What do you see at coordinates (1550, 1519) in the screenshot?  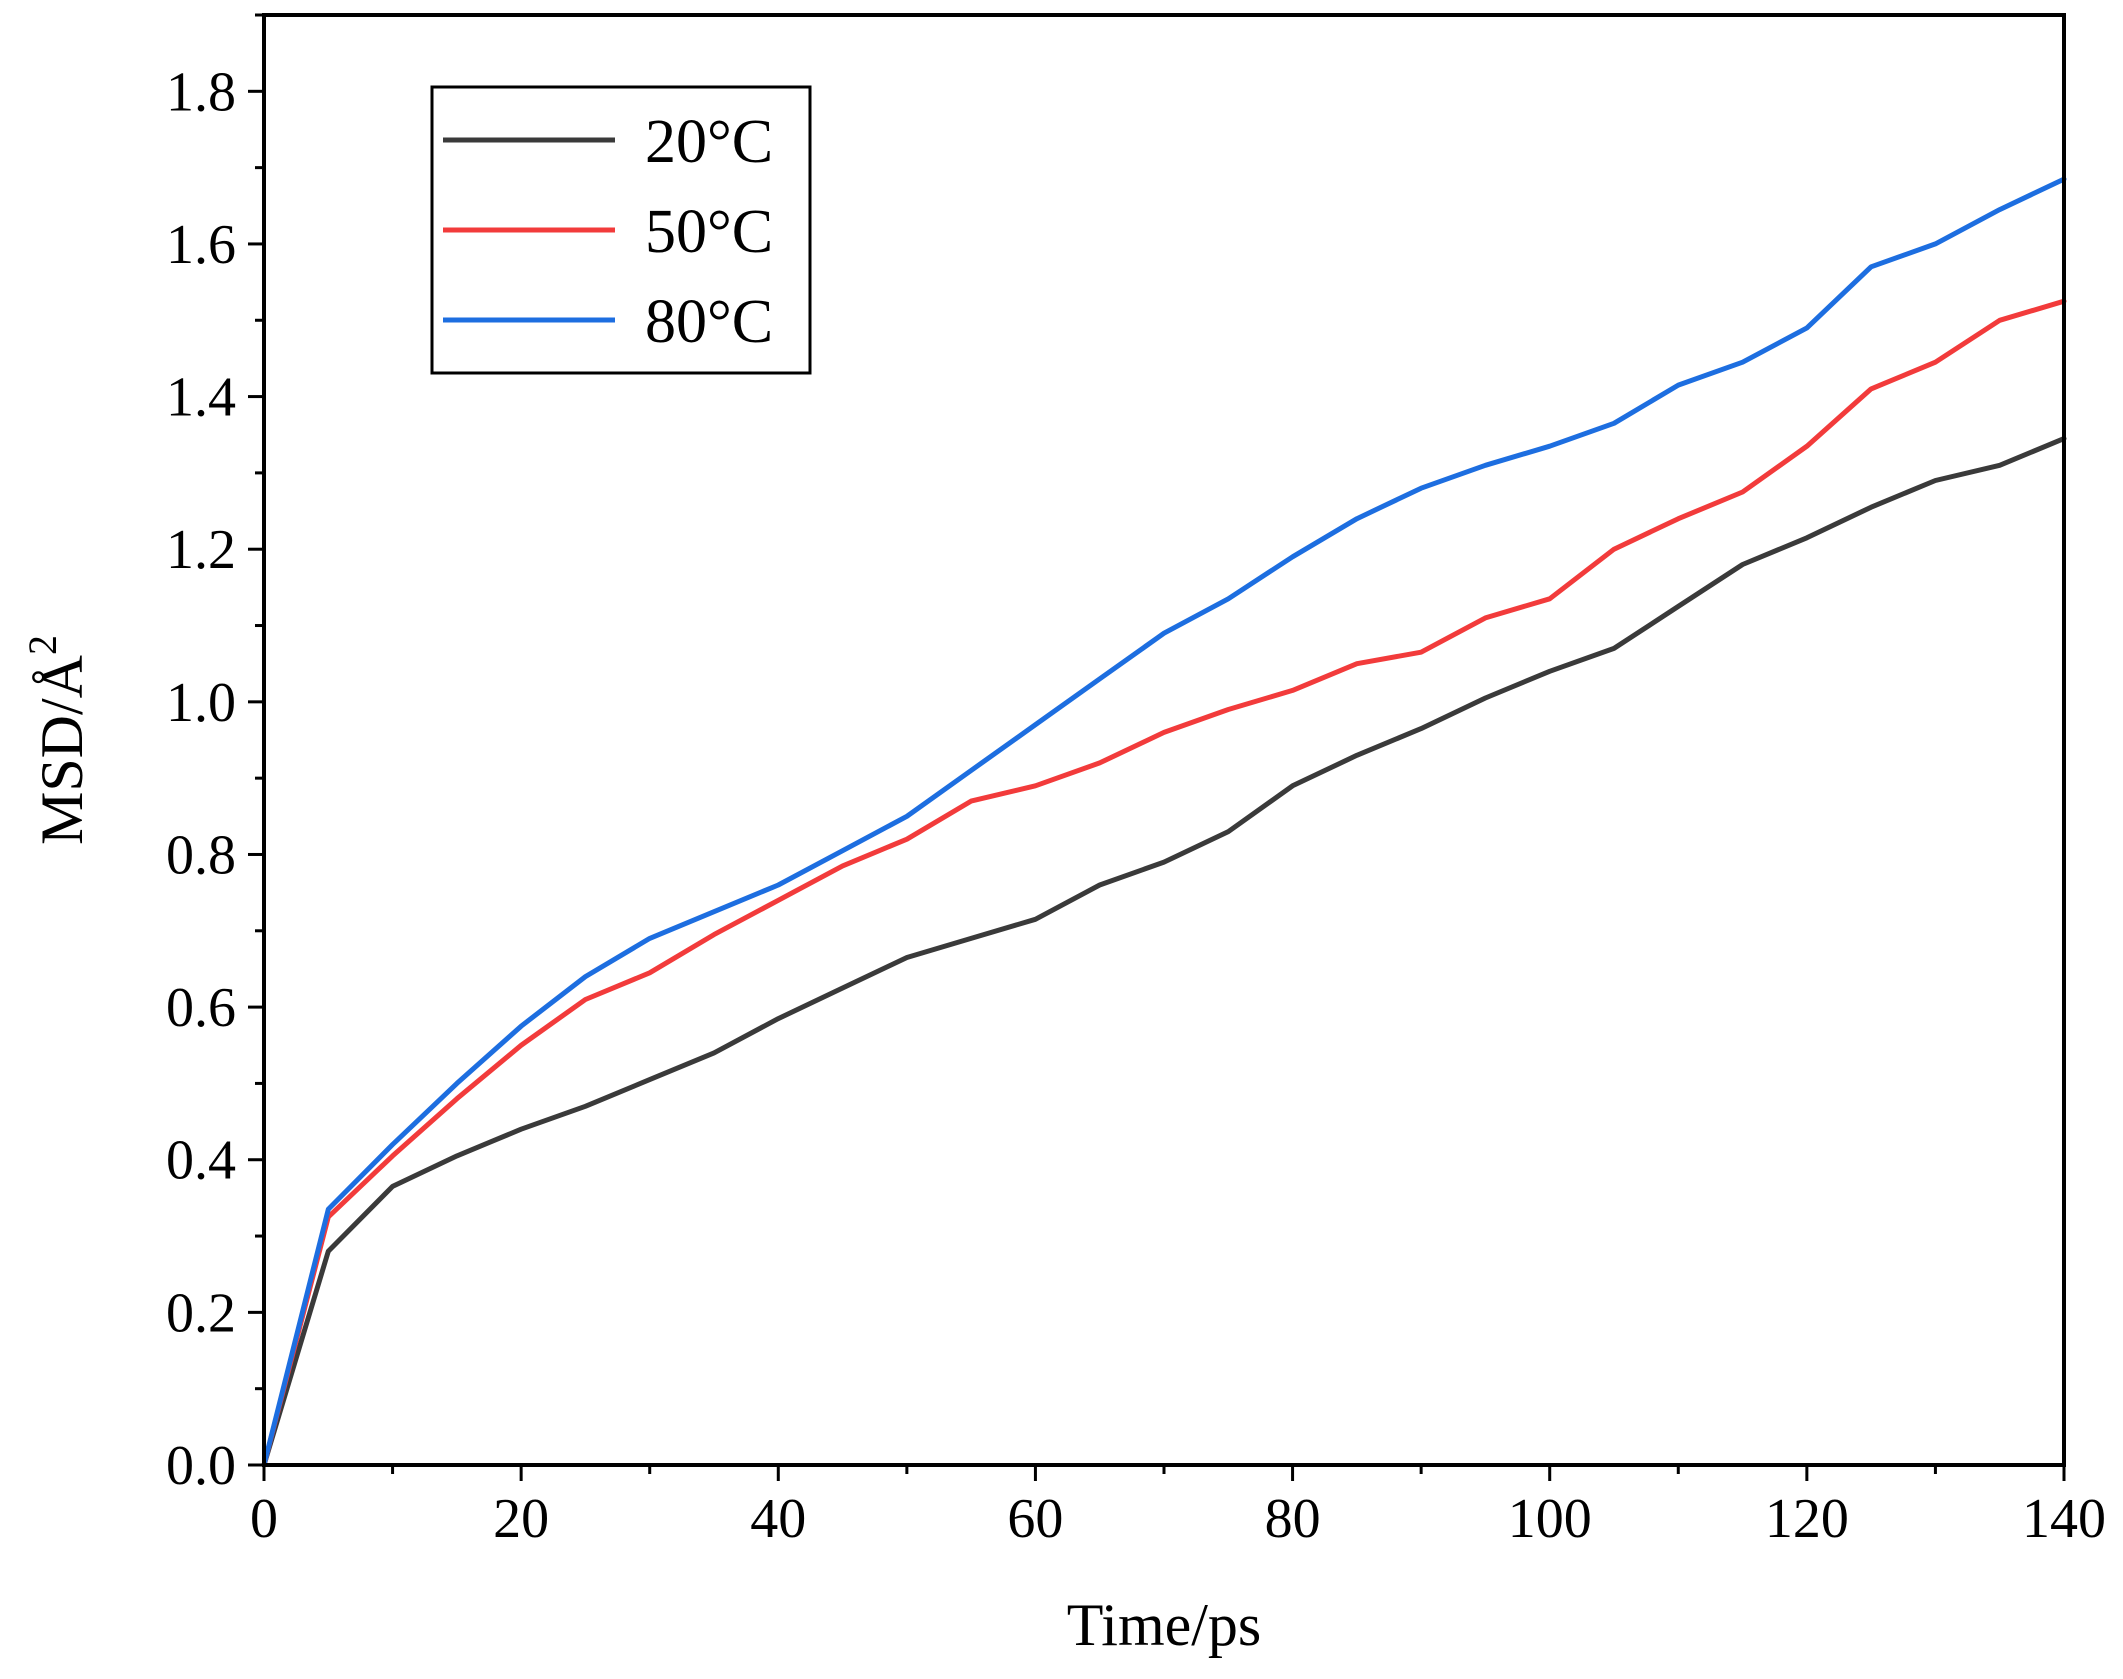 I see `x-tick-label: 100` at bounding box center [1550, 1519].